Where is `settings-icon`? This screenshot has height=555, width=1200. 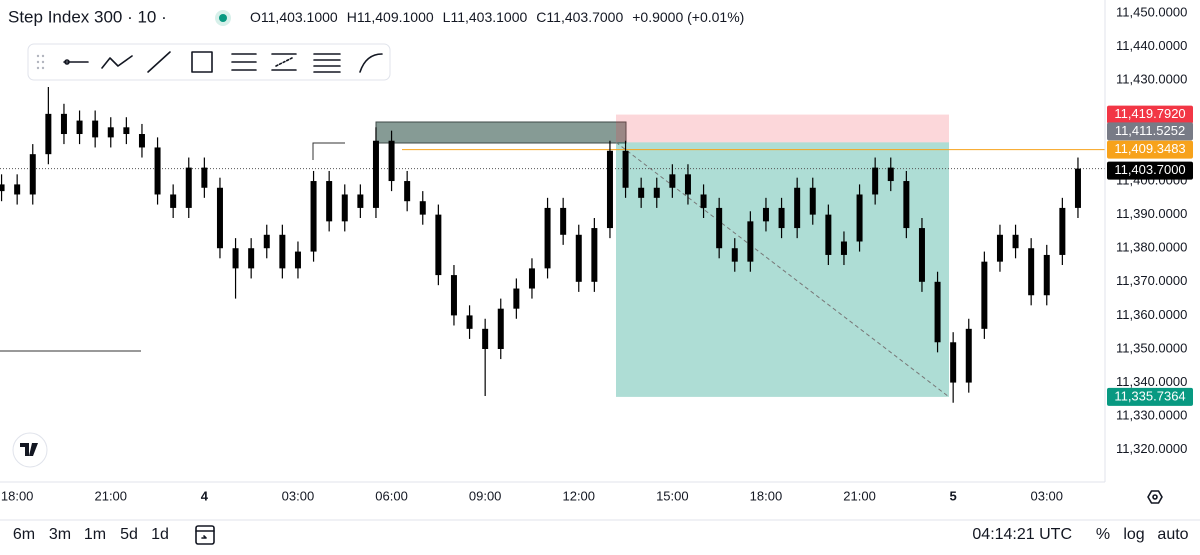
settings-icon is located at coordinates (1155, 497).